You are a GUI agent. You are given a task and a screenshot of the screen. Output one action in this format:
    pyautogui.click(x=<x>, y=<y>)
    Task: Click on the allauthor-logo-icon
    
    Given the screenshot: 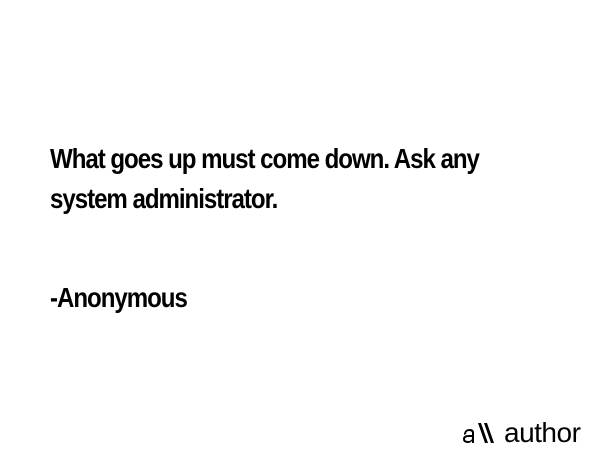 What is the action you would take?
    pyautogui.click(x=478, y=433)
    